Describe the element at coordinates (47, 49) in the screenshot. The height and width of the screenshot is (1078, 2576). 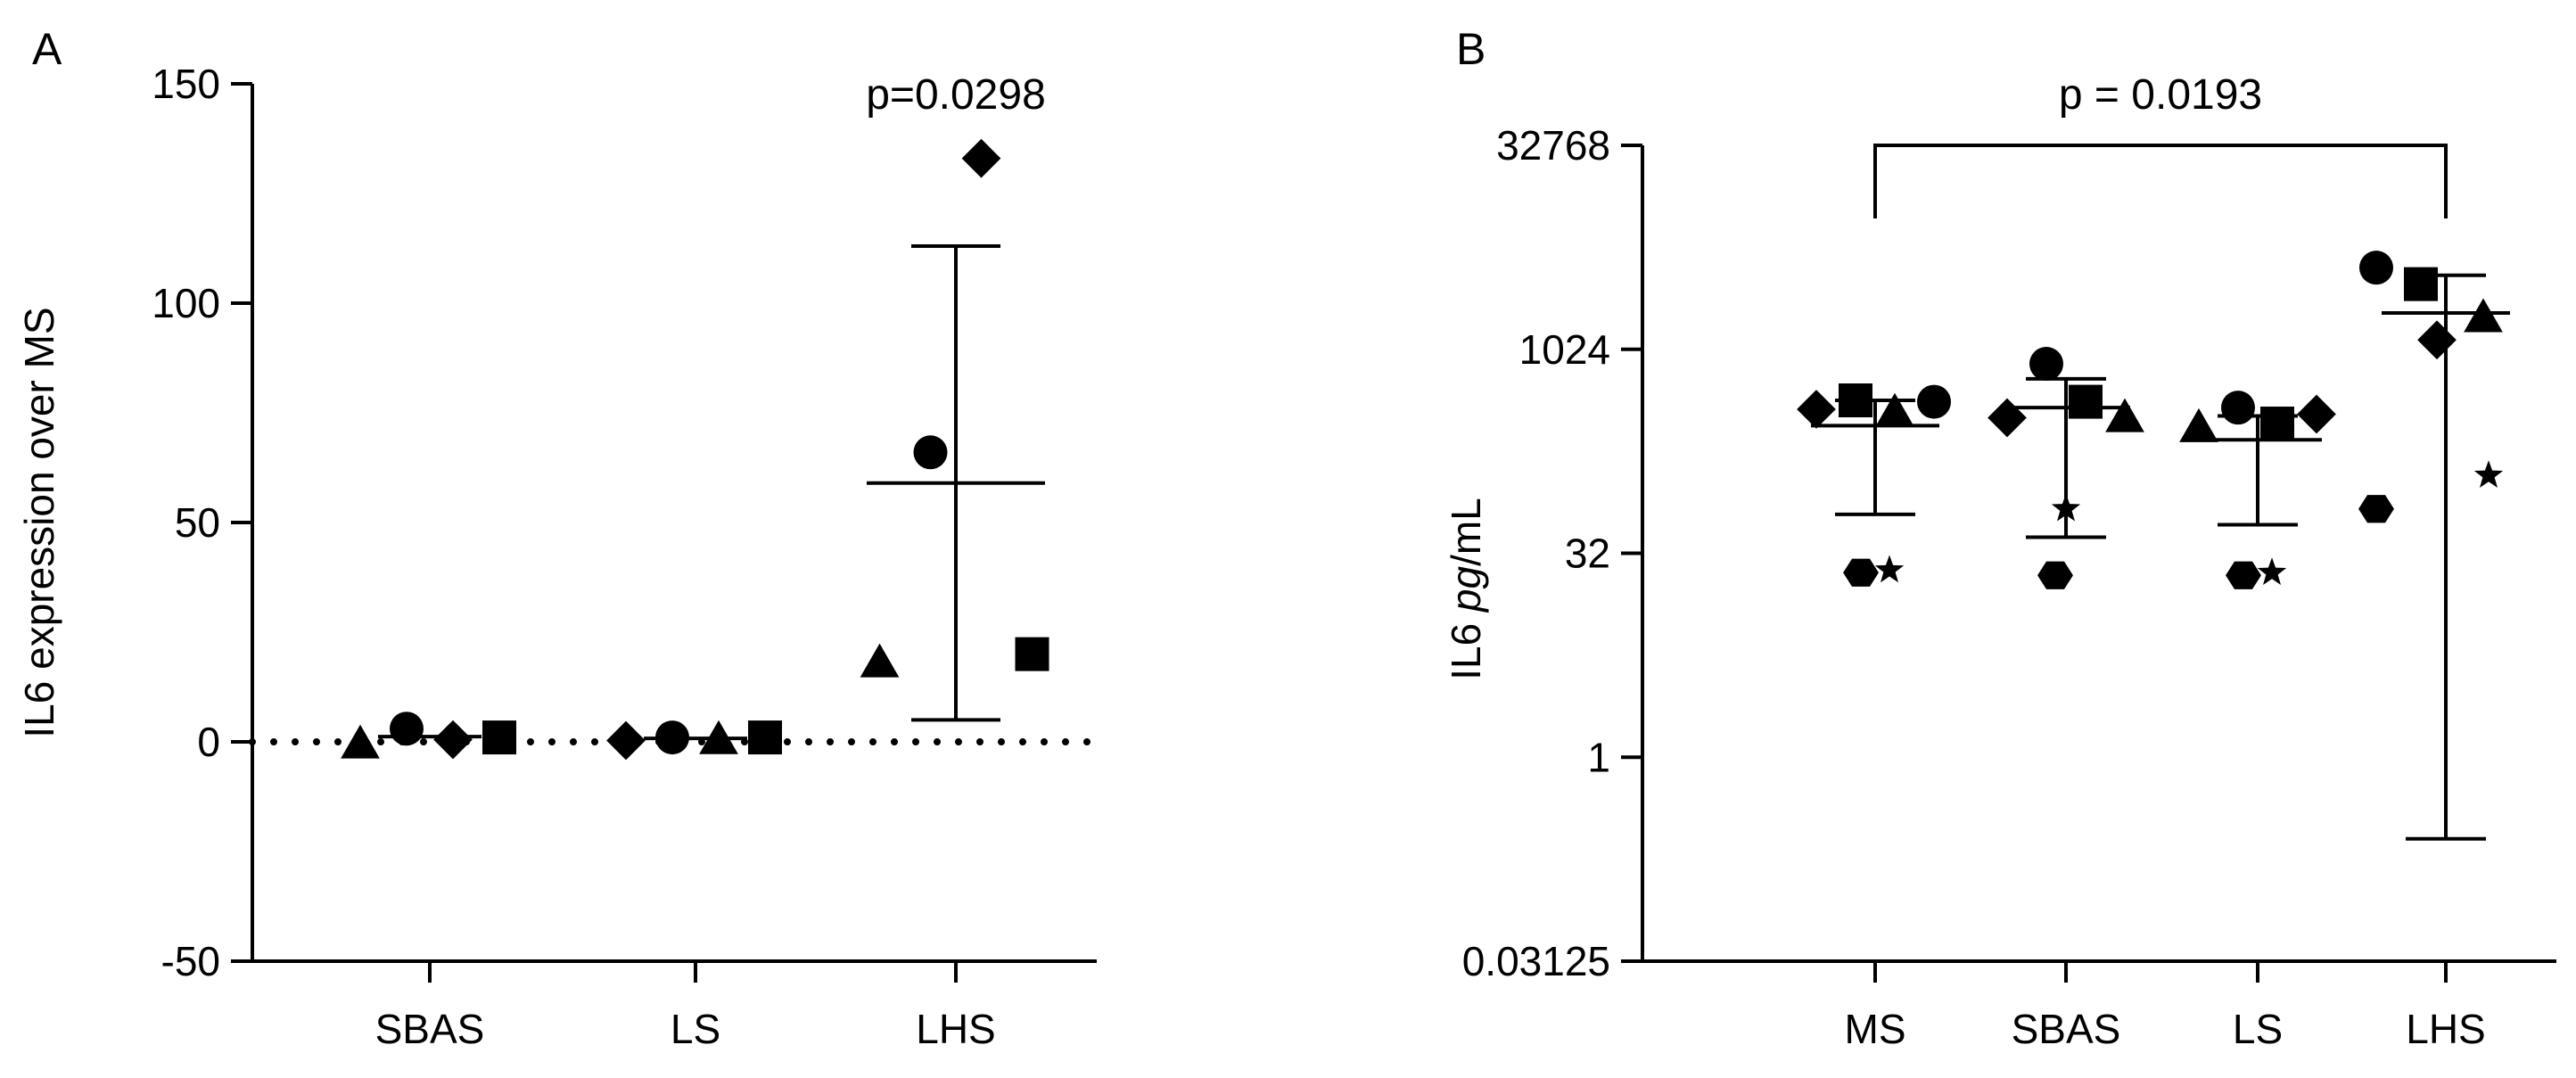
I see `panel-a-letter: A` at that location.